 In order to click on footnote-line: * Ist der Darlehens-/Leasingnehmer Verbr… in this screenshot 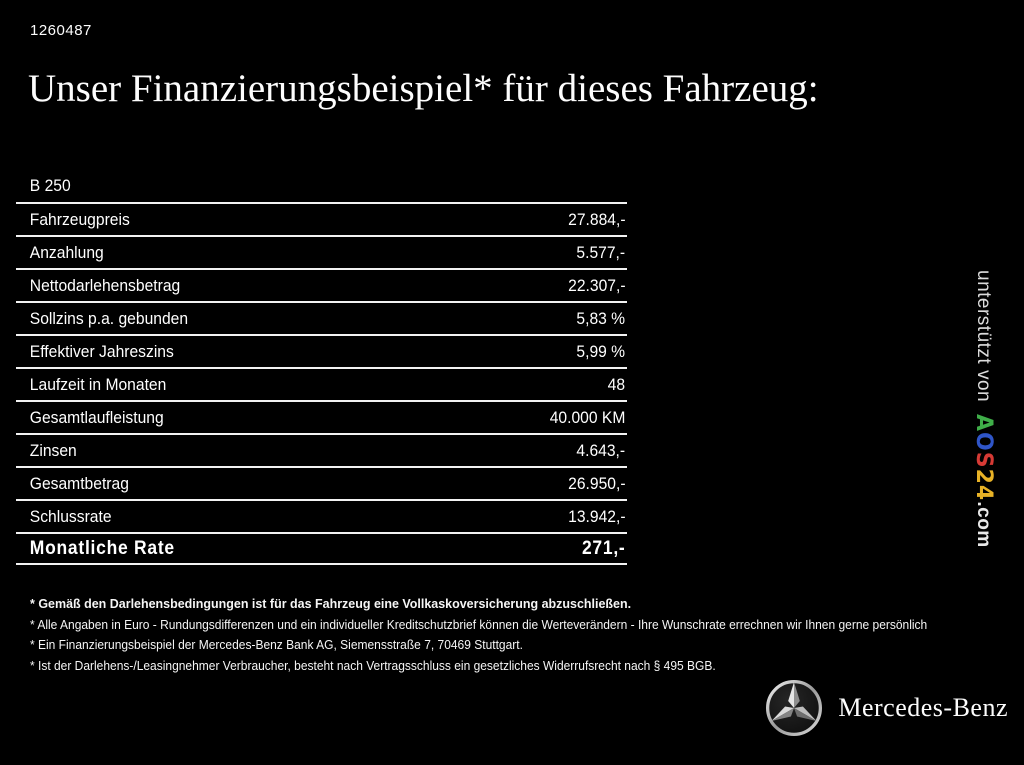, I will do `click(373, 665)`.